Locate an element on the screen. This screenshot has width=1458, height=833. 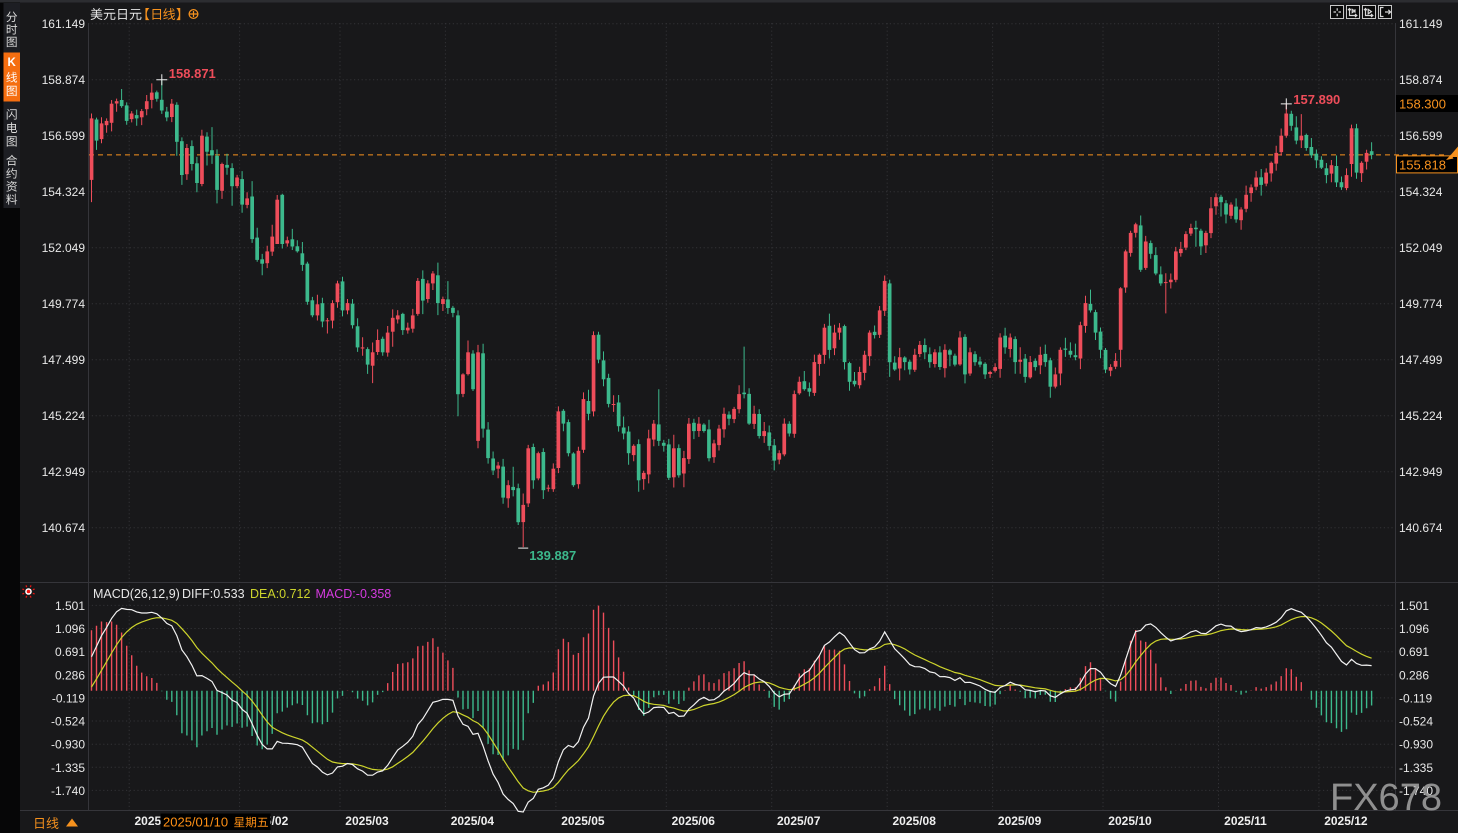
svg-text: 2025/08 is located at coordinates (915, 821).